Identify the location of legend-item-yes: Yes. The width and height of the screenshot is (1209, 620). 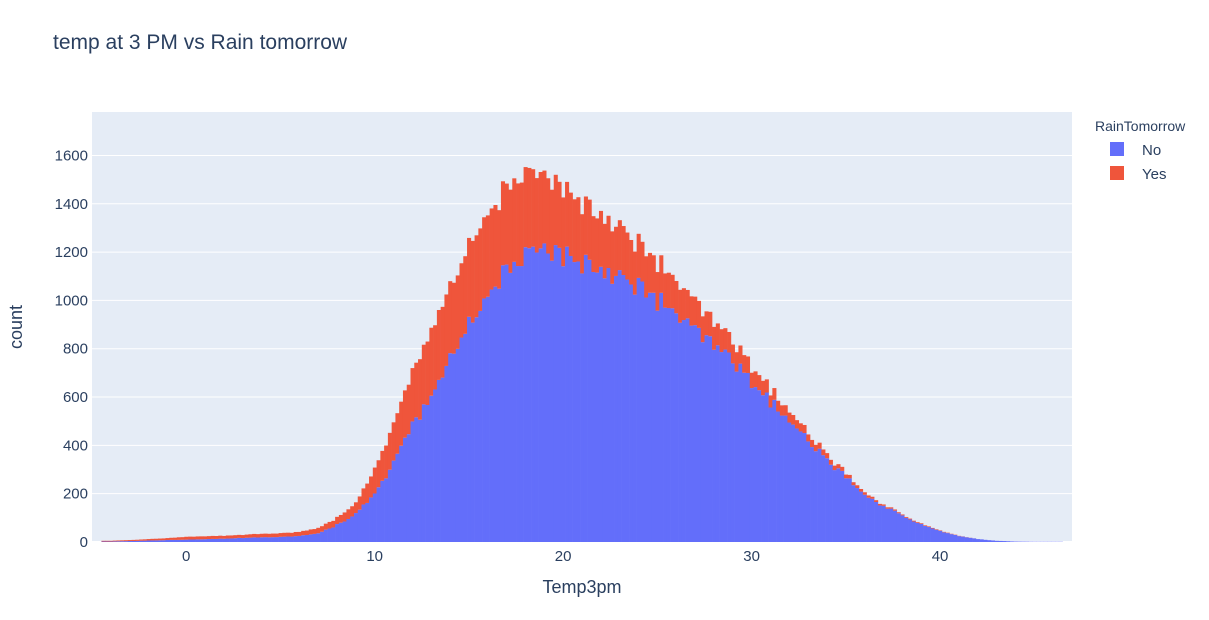
(1138, 174).